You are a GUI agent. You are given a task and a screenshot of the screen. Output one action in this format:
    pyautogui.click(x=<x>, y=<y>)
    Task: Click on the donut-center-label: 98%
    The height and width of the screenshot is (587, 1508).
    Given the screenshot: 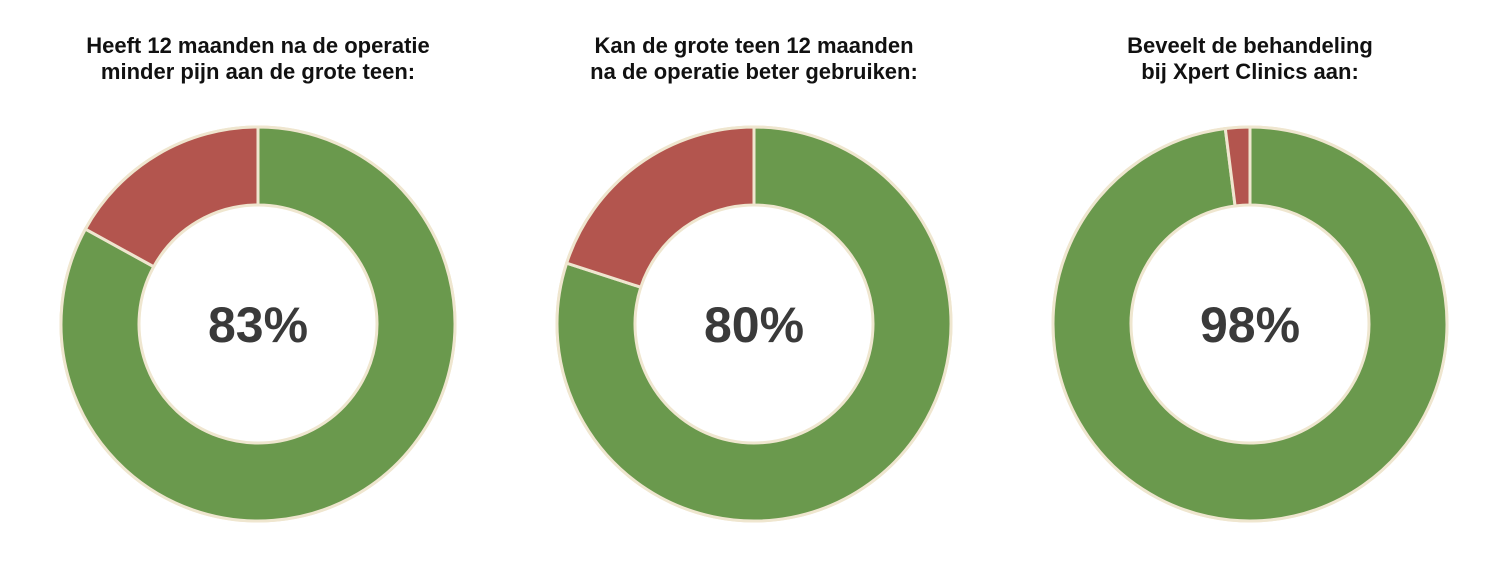 What is the action you would take?
    pyautogui.click(x=1250, y=325)
    